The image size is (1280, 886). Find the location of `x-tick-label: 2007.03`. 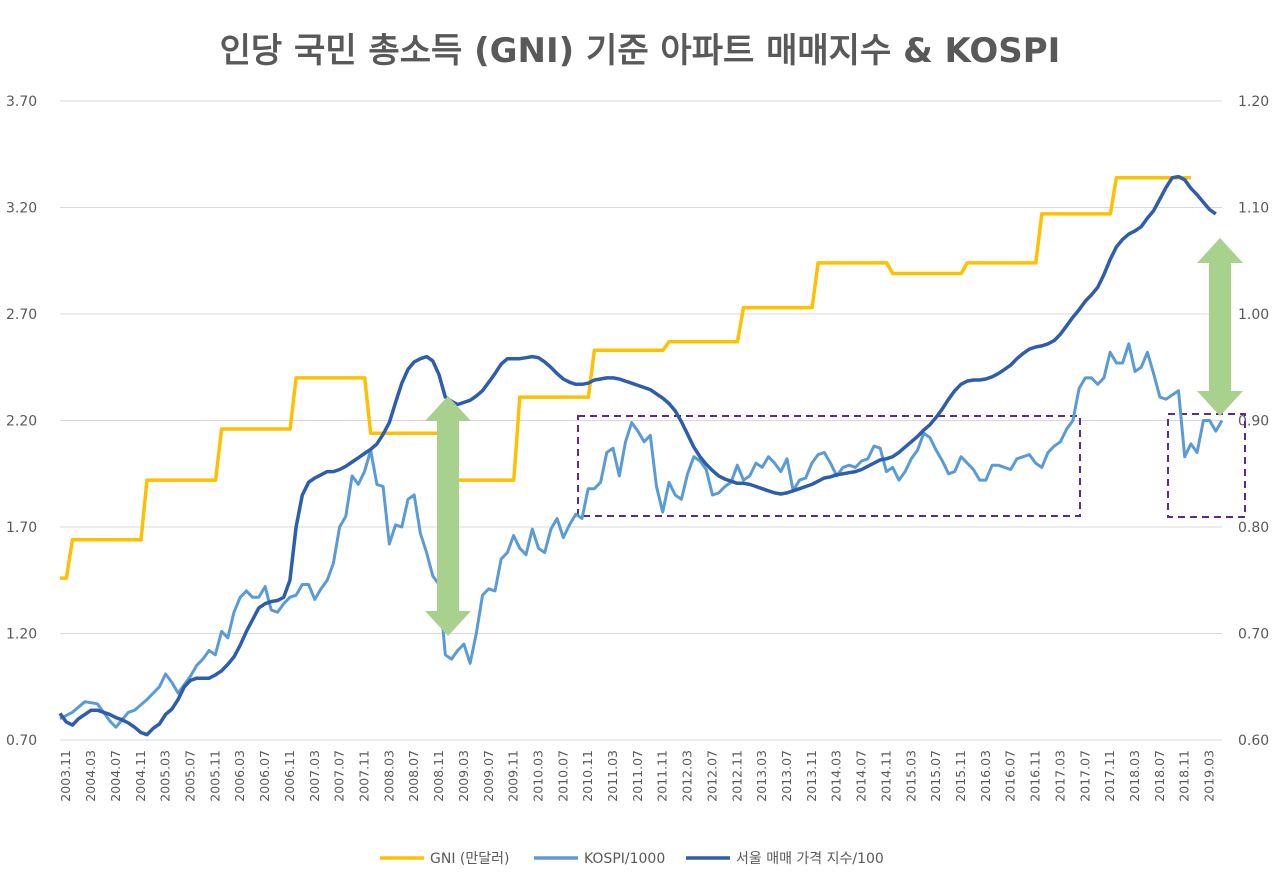

x-tick-label: 2007.03 is located at coordinates (314, 776).